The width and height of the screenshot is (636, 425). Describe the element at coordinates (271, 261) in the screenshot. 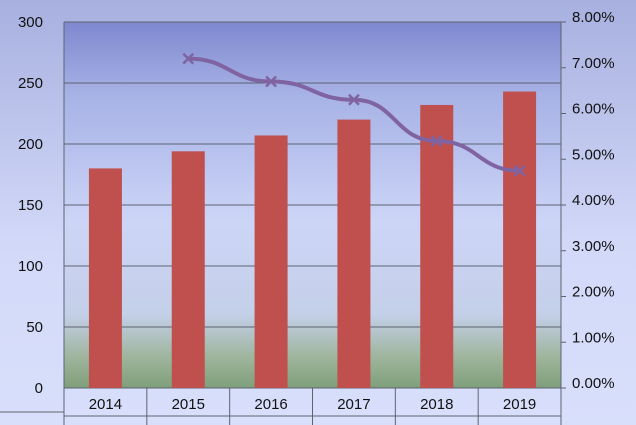

I see `bar-2016` at that location.